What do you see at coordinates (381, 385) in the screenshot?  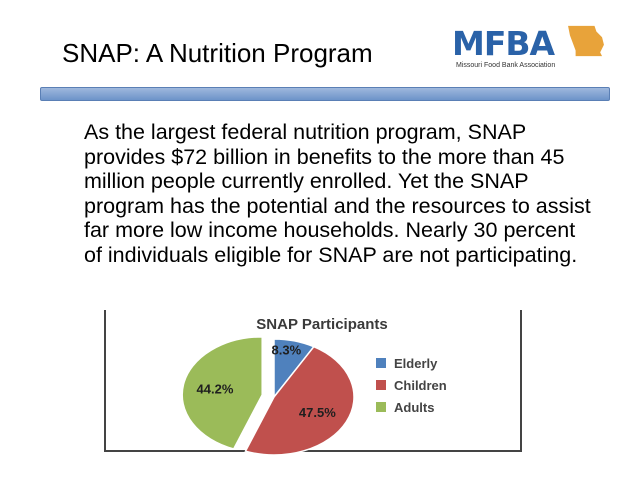 I see `legend-swatch-children` at bounding box center [381, 385].